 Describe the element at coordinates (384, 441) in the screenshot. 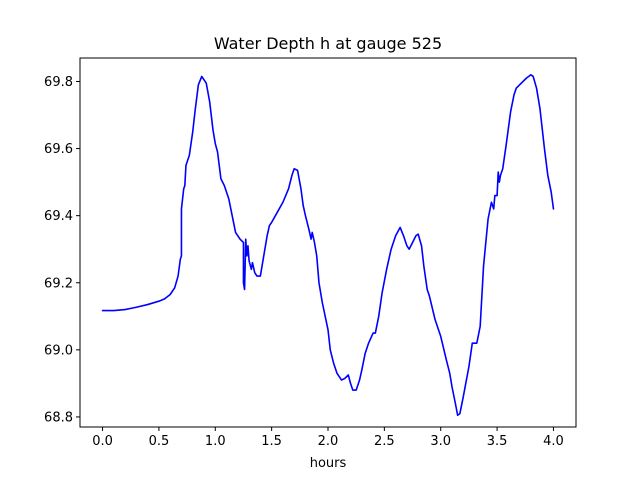

I see `x-tick-label: 2.5` at that location.